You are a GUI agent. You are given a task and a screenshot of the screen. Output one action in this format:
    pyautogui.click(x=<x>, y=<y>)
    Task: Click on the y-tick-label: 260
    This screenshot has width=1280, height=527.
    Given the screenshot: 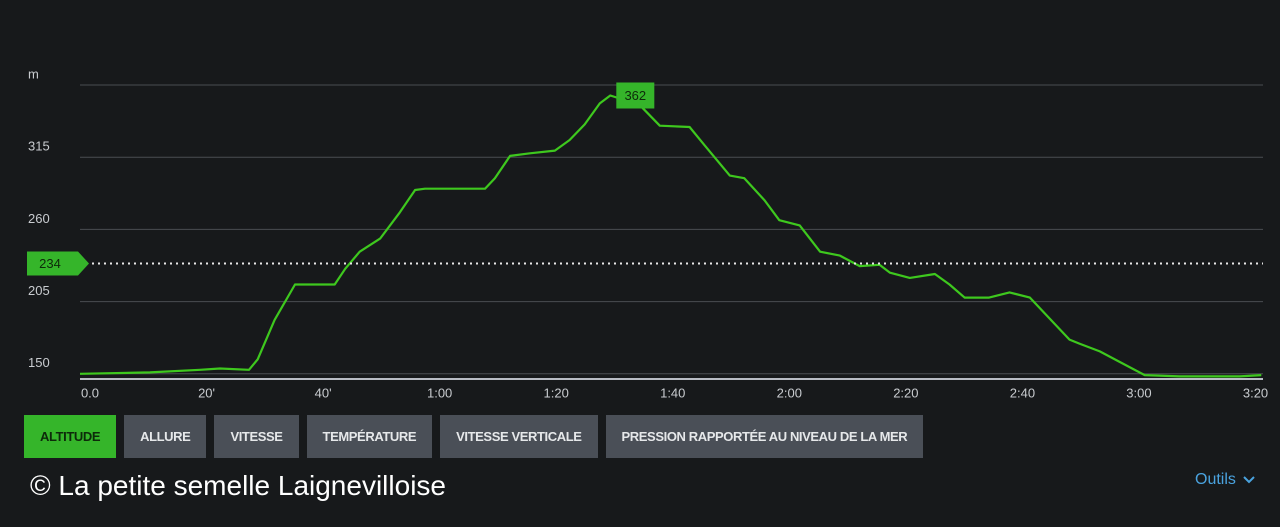 What is the action you would take?
    pyautogui.click(x=39, y=218)
    